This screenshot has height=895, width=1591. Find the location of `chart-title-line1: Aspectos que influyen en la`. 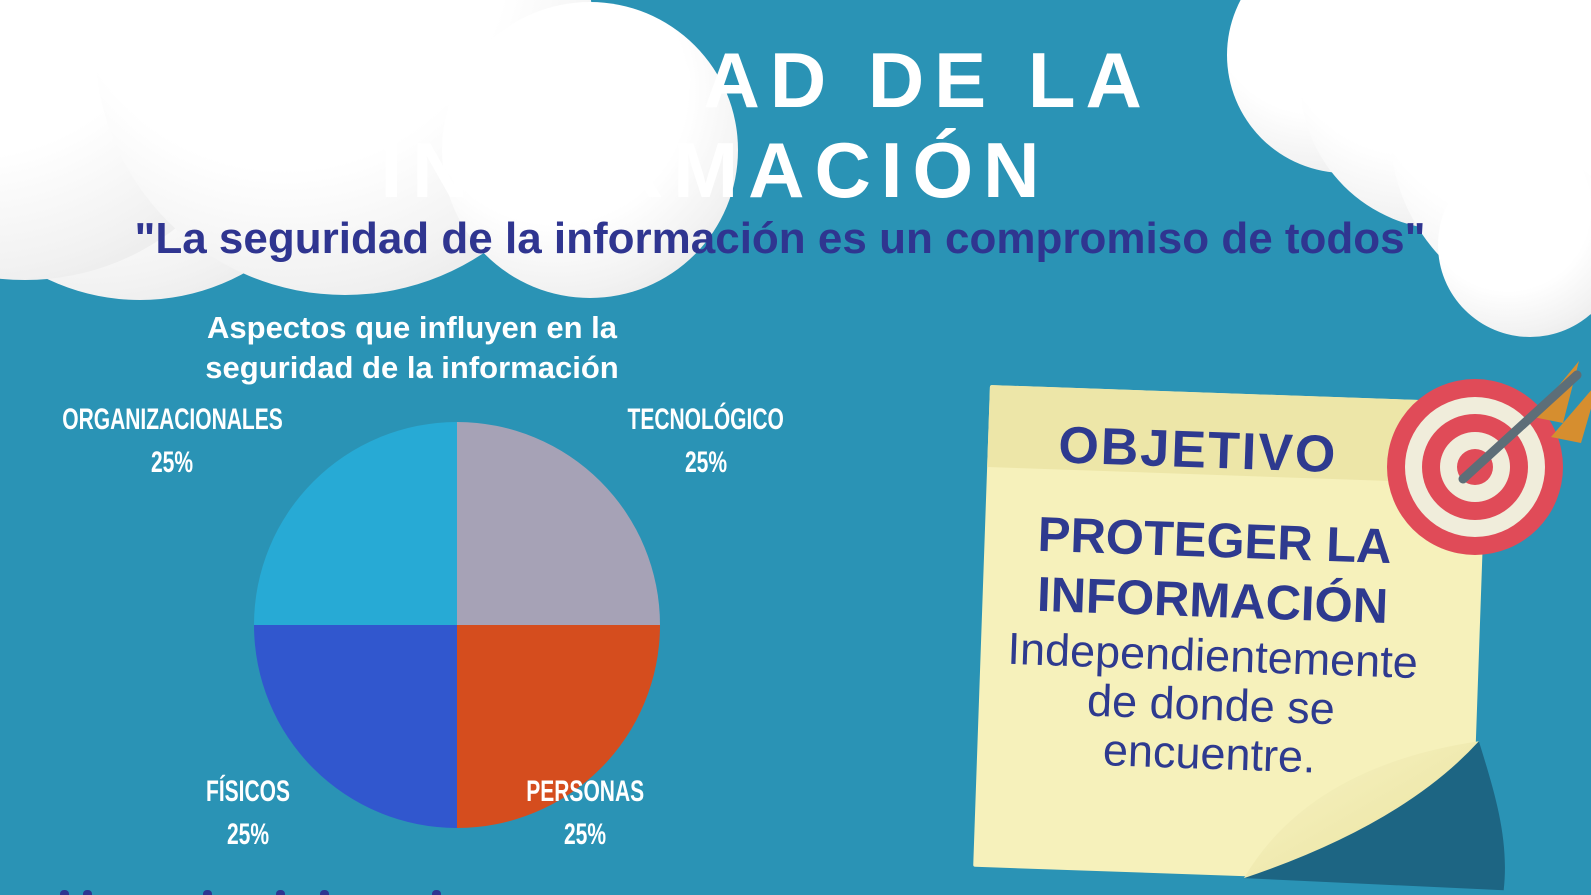

chart-title-line1: Aspectos que influyen en la is located at coordinates (412, 327).